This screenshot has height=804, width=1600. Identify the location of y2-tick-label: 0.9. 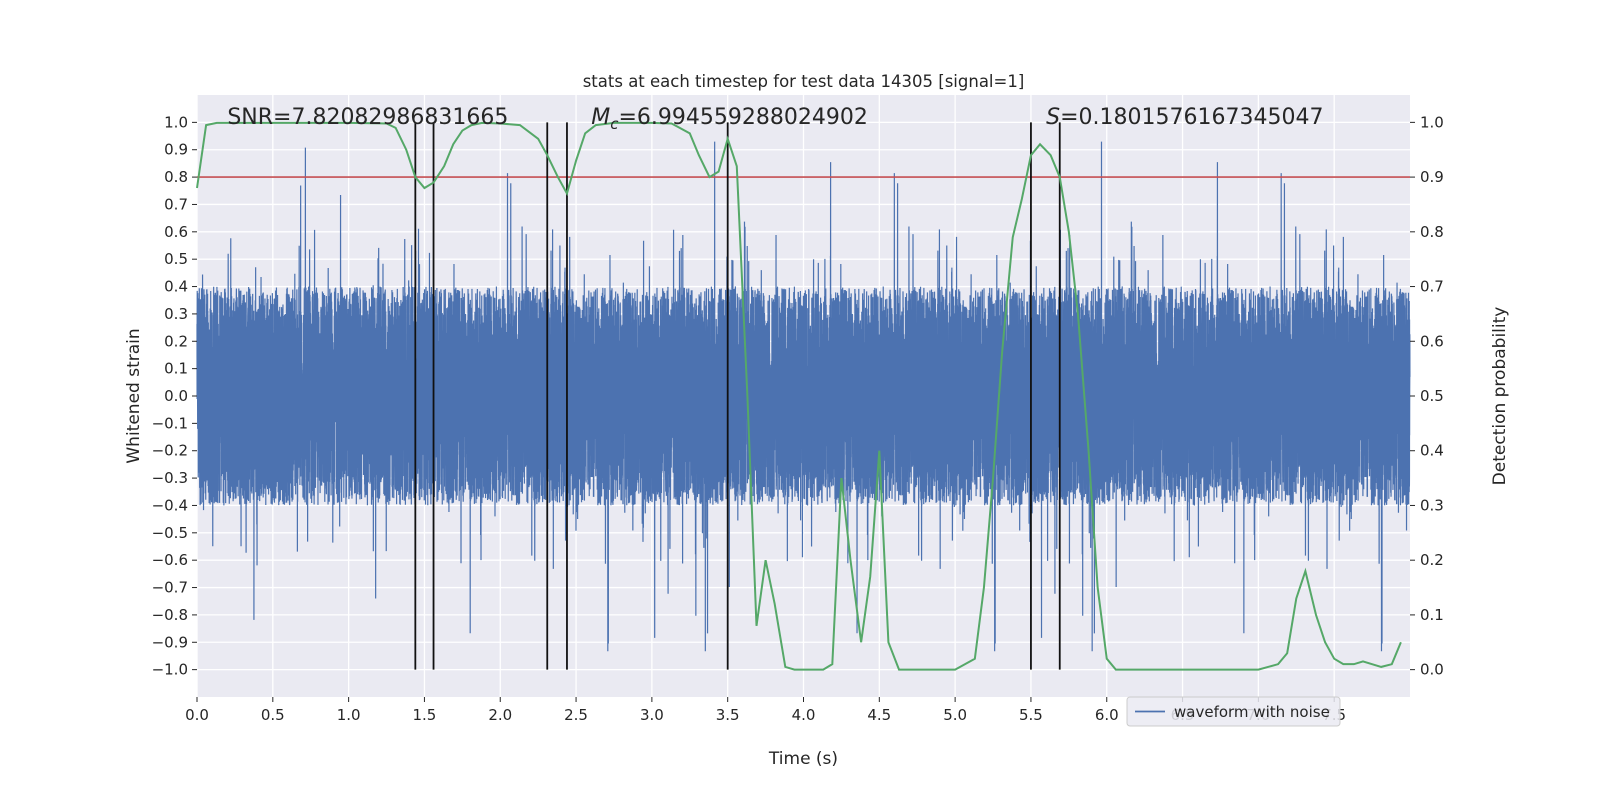
(1432, 177).